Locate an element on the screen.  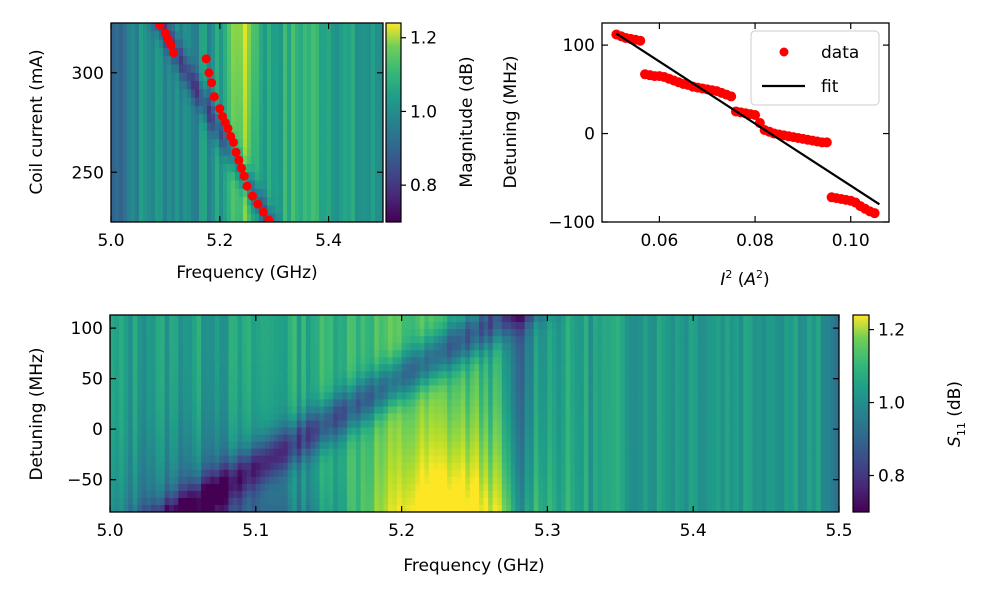
heatmap-top-xlabel: Frequency (GHz) is located at coordinates (246, 273).